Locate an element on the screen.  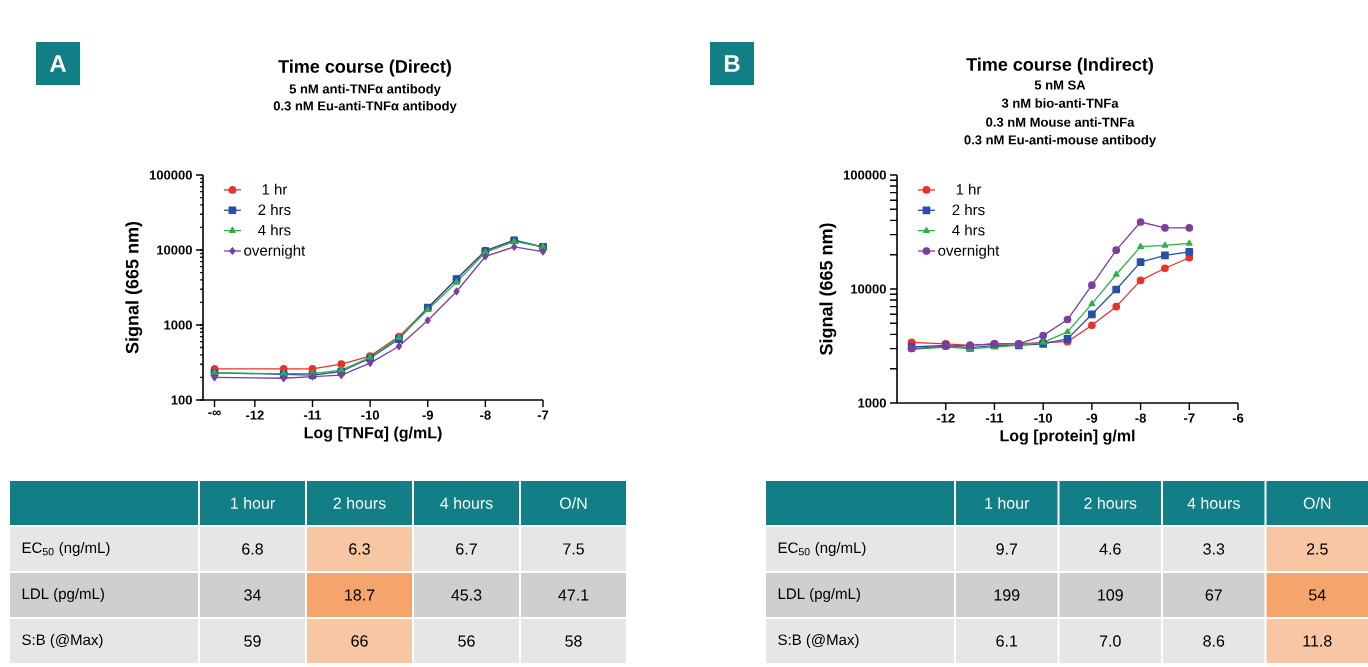
x-axis-title: Log [protein] g/ml is located at coordinates (1067, 437).